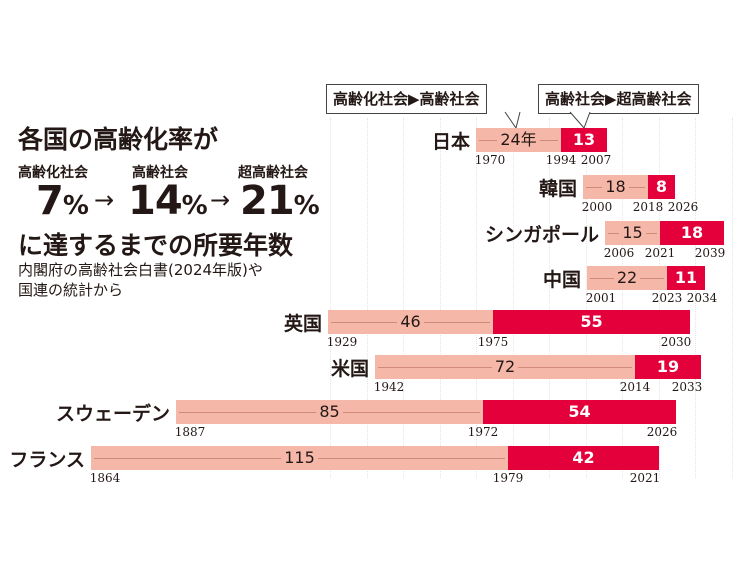 Image resolution: width=750 pixels, height=563 pixels. I want to click on bar-row: 24年 13 1970 1994 2007, so click(543, 147).